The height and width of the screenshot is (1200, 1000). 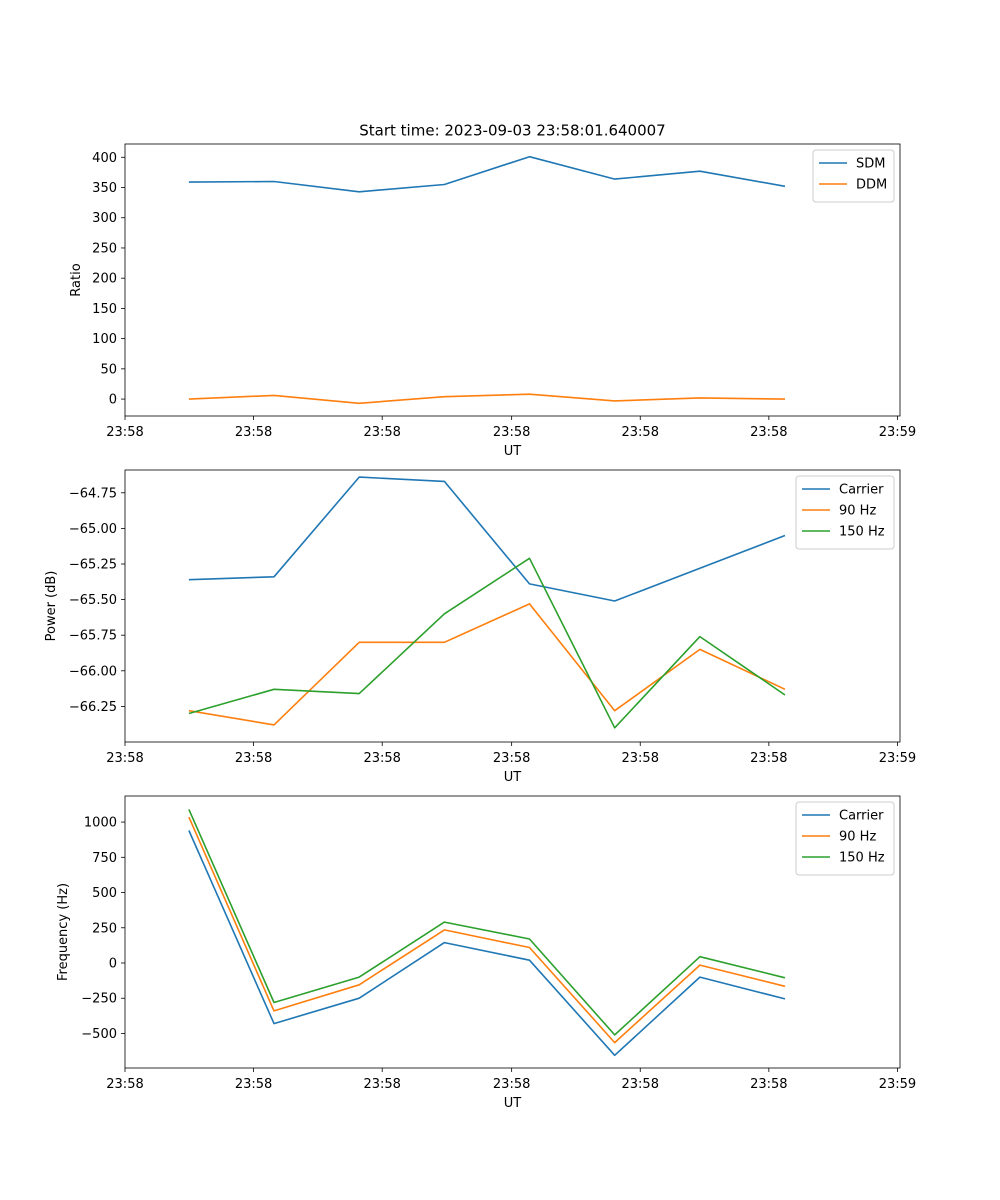 I want to click on y-tick-label: −65.00, so click(x=93, y=529).